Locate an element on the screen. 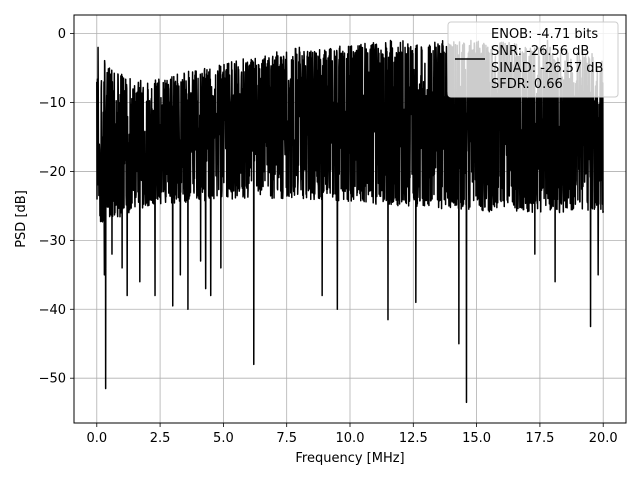 The width and height of the screenshot is (640, 480). y-tick-label: −10 is located at coordinates (52, 103).